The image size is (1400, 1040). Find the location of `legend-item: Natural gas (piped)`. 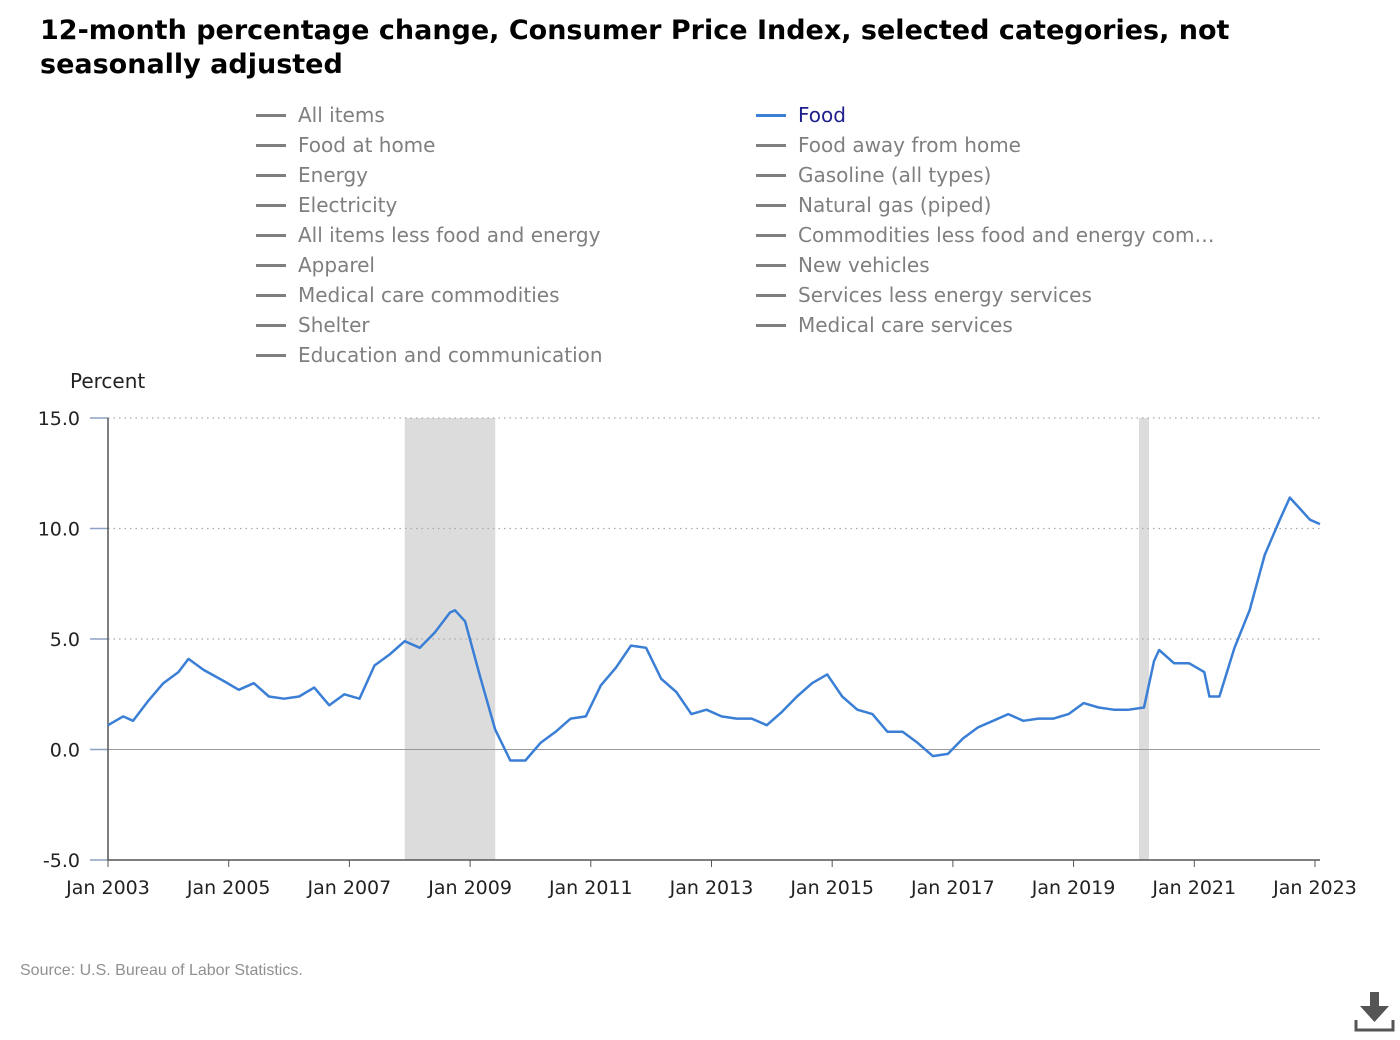

legend-item: Natural gas (piped) is located at coordinates (873, 205).